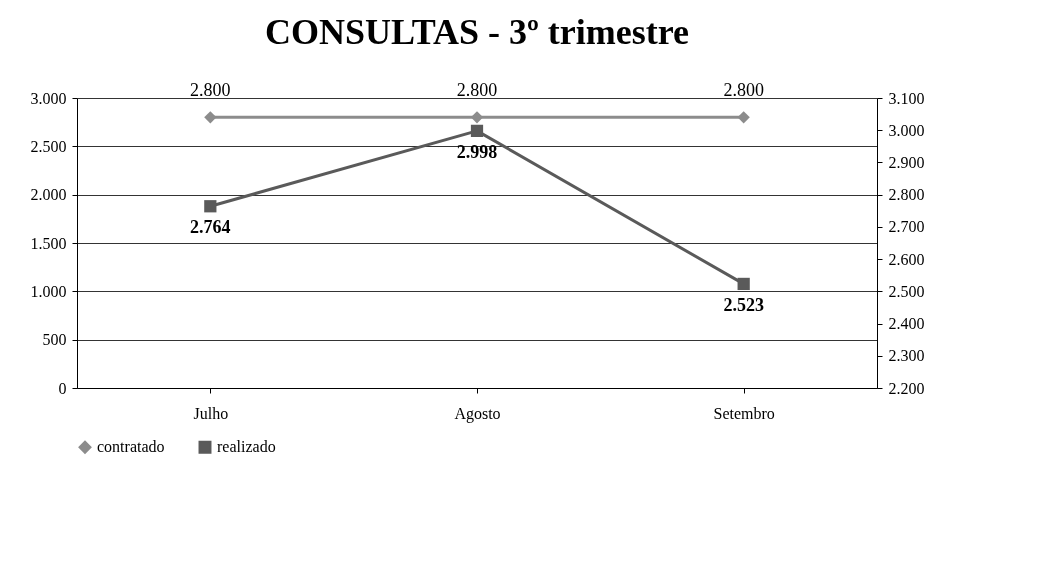 The width and height of the screenshot is (1045, 567). Describe the element at coordinates (906, 130) in the screenshot. I see `y2-tick-label: 3.000` at that location.